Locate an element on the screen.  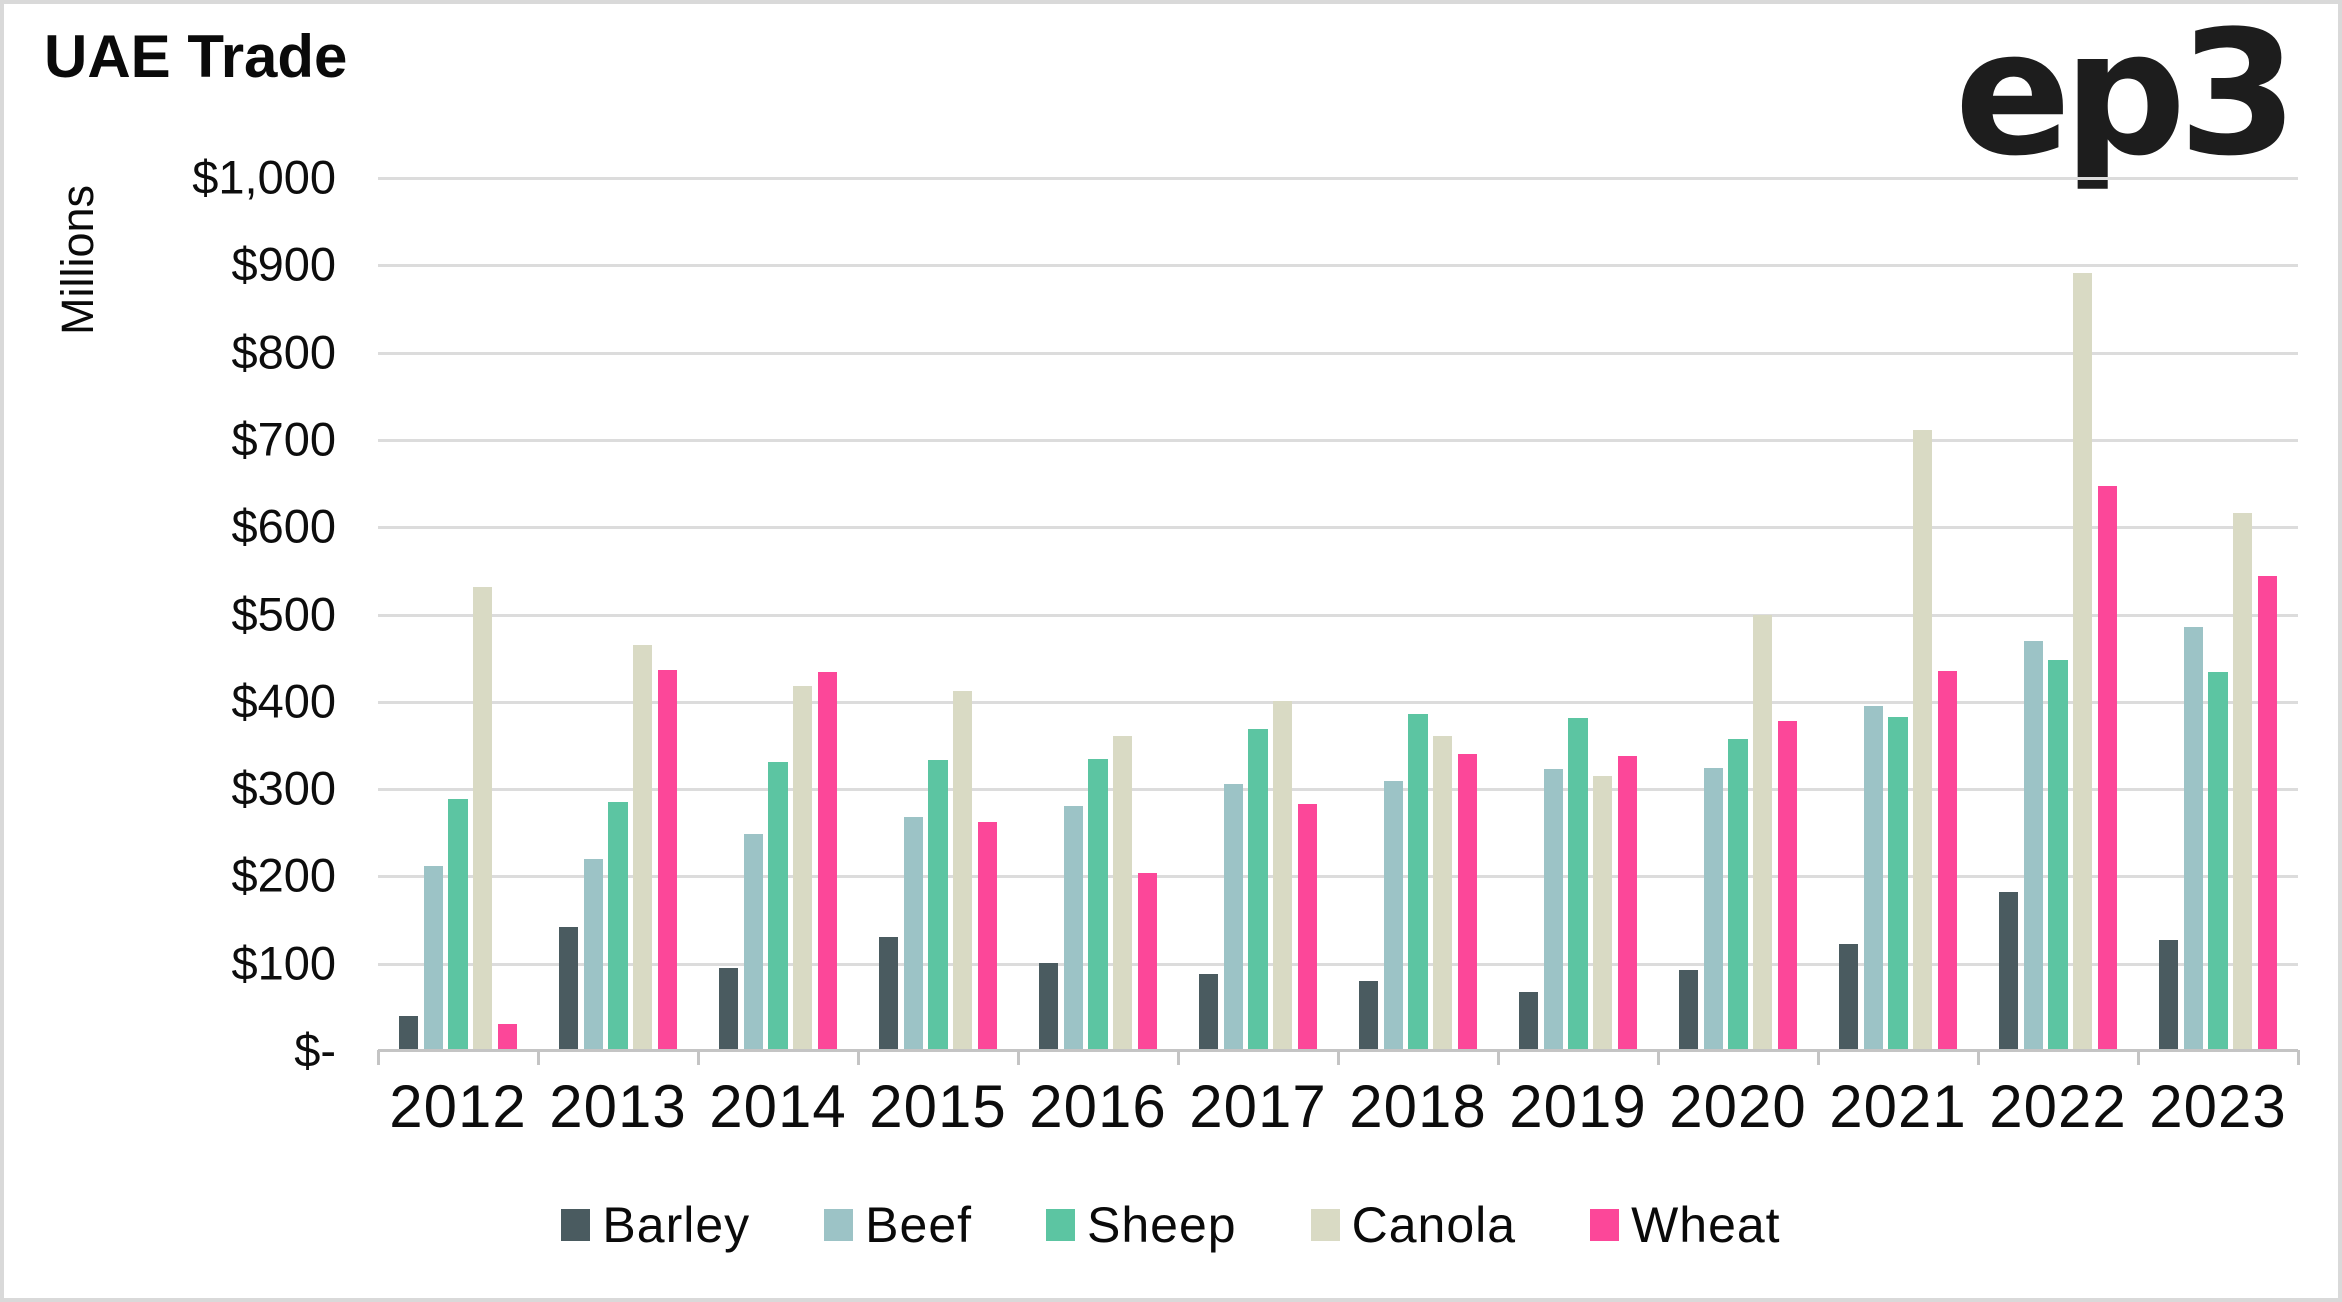
x-tick-label-2015: 2015 is located at coordinates (938, 1106).